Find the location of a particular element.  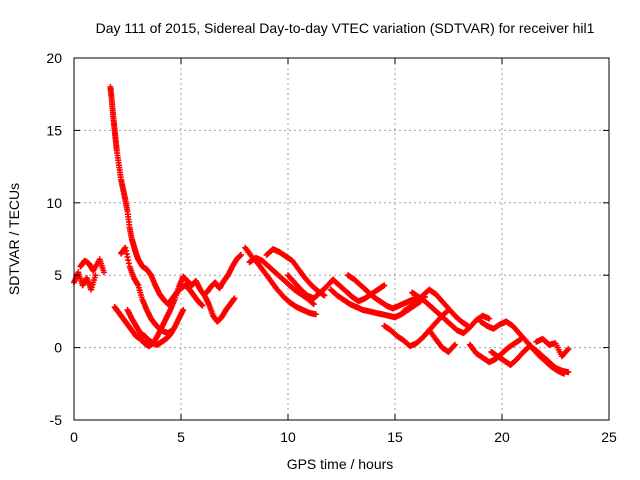

x-tick-label: 20 is located at coordinates (502, 437).